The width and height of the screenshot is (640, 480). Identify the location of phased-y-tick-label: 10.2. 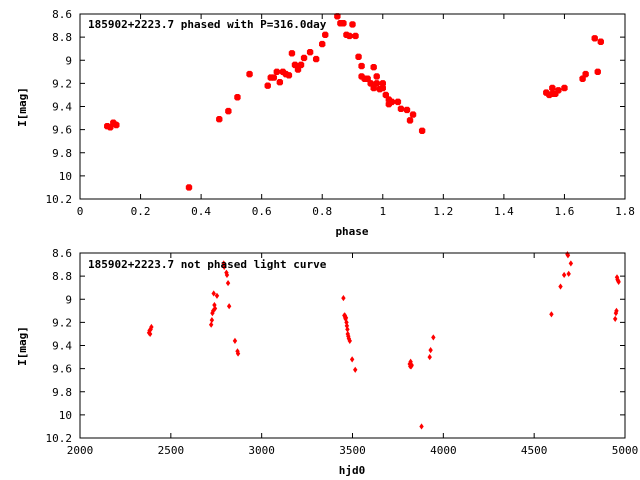
(59, 199).